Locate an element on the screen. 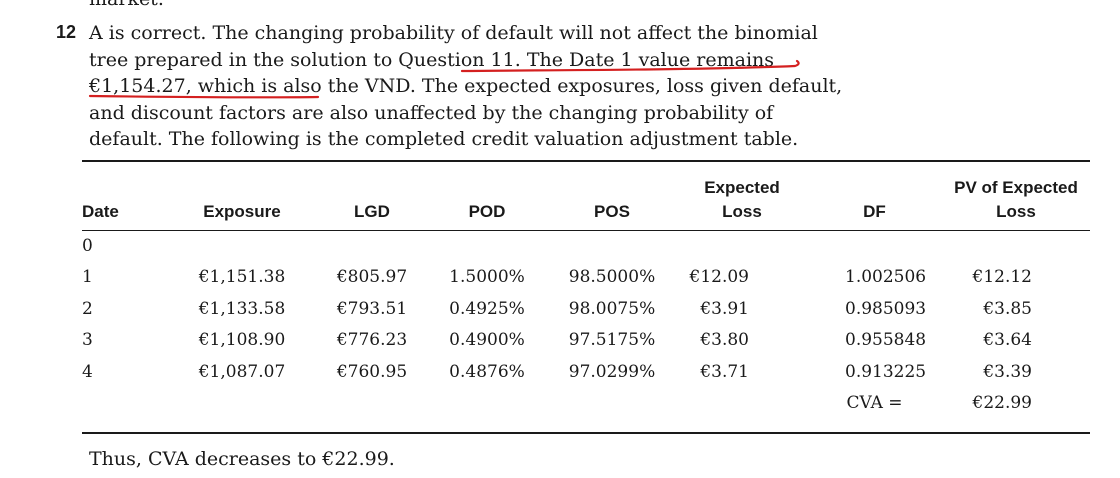 The height and width of the screenshot is (478, 1120). table-cell: 0.4900% is located at coordinates (487, 340).